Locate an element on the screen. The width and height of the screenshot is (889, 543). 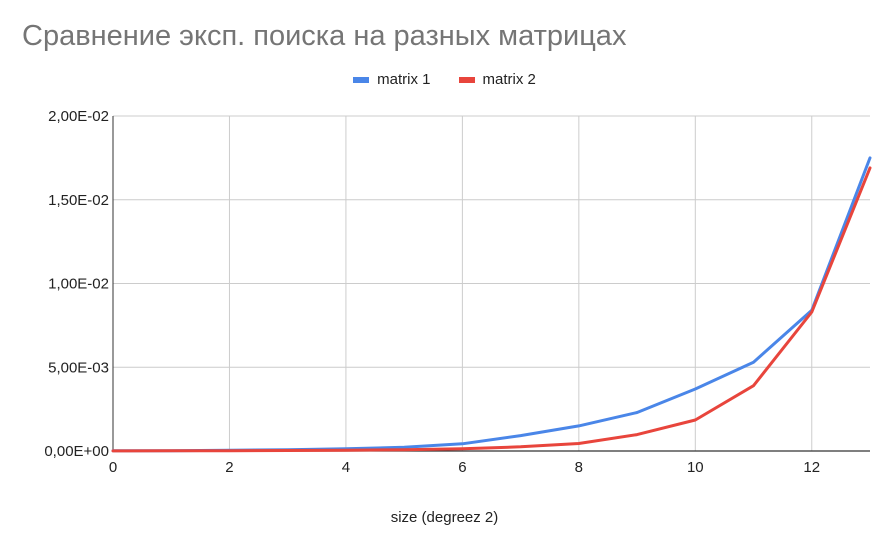
x-tick-label-4: 8 is located at coordinates (579, 467).